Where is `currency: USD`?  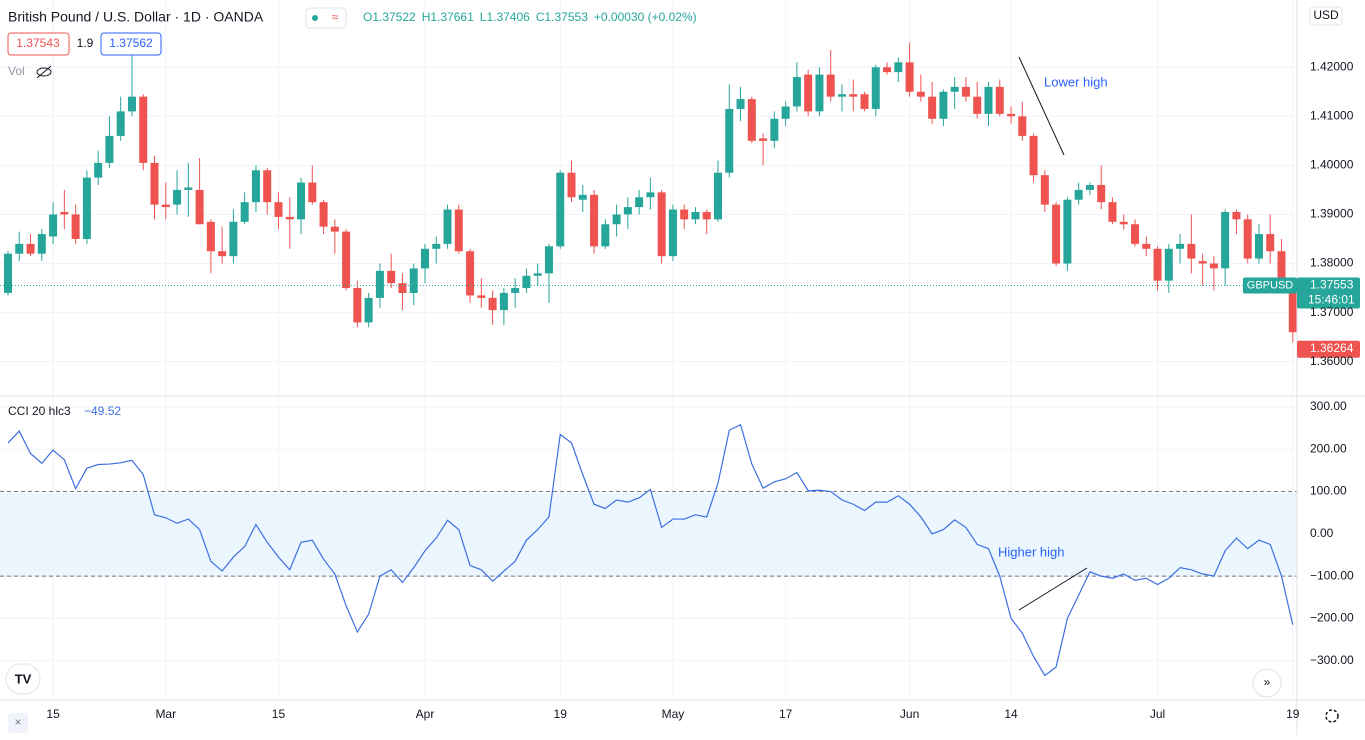 currency: USD is located at coordinates (1326, 15).